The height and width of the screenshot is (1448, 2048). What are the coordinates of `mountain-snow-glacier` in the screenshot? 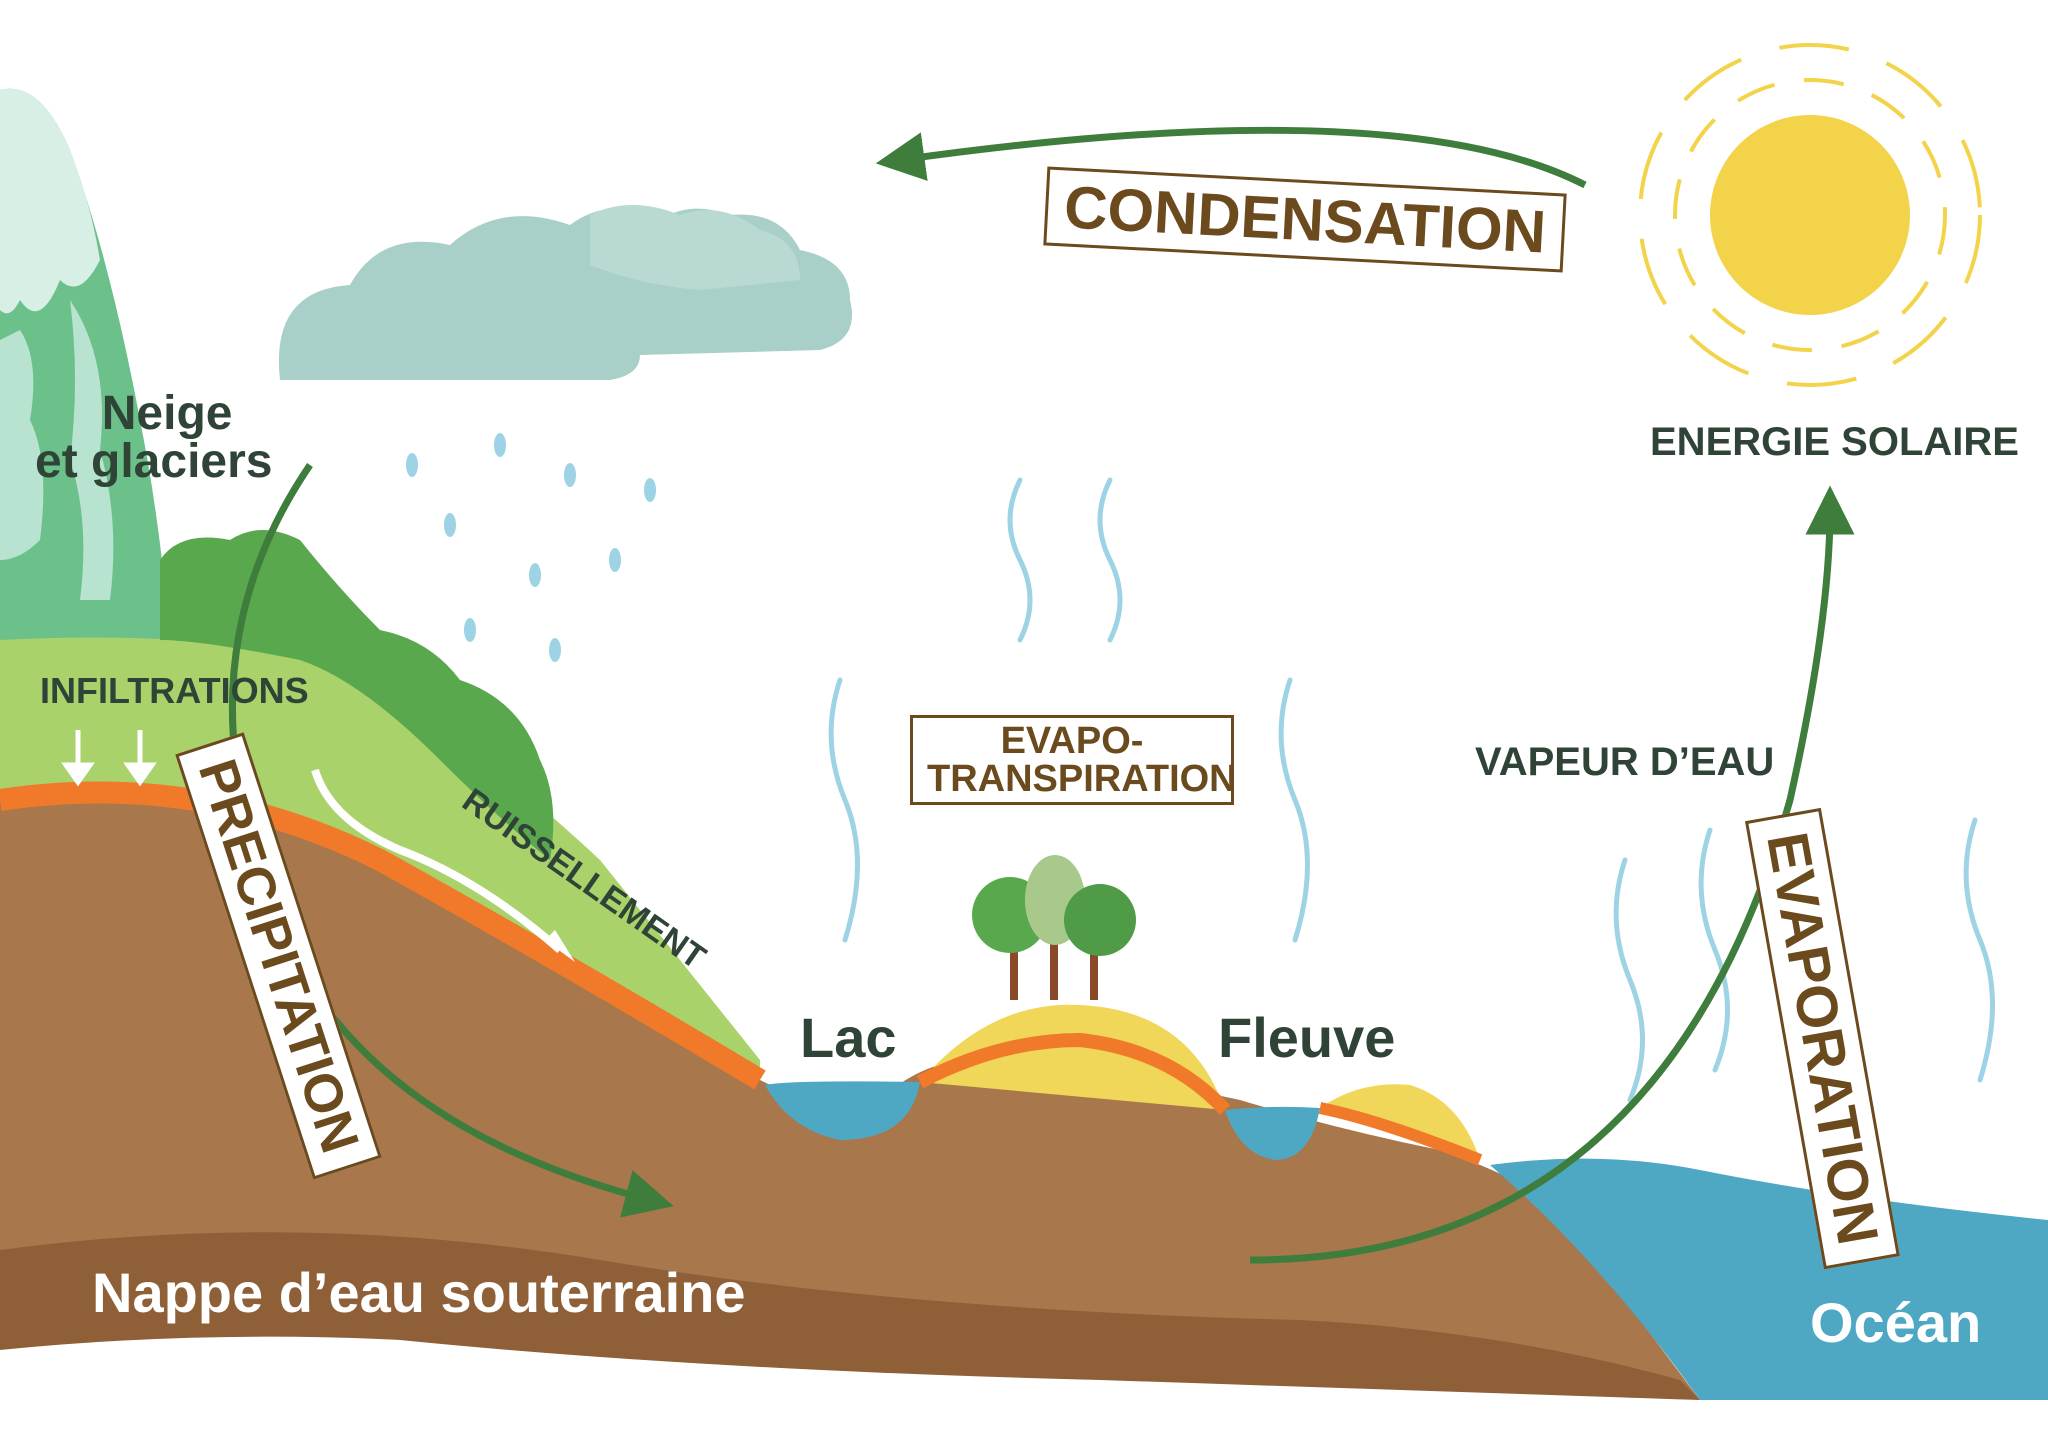 It's located at (85, 374).